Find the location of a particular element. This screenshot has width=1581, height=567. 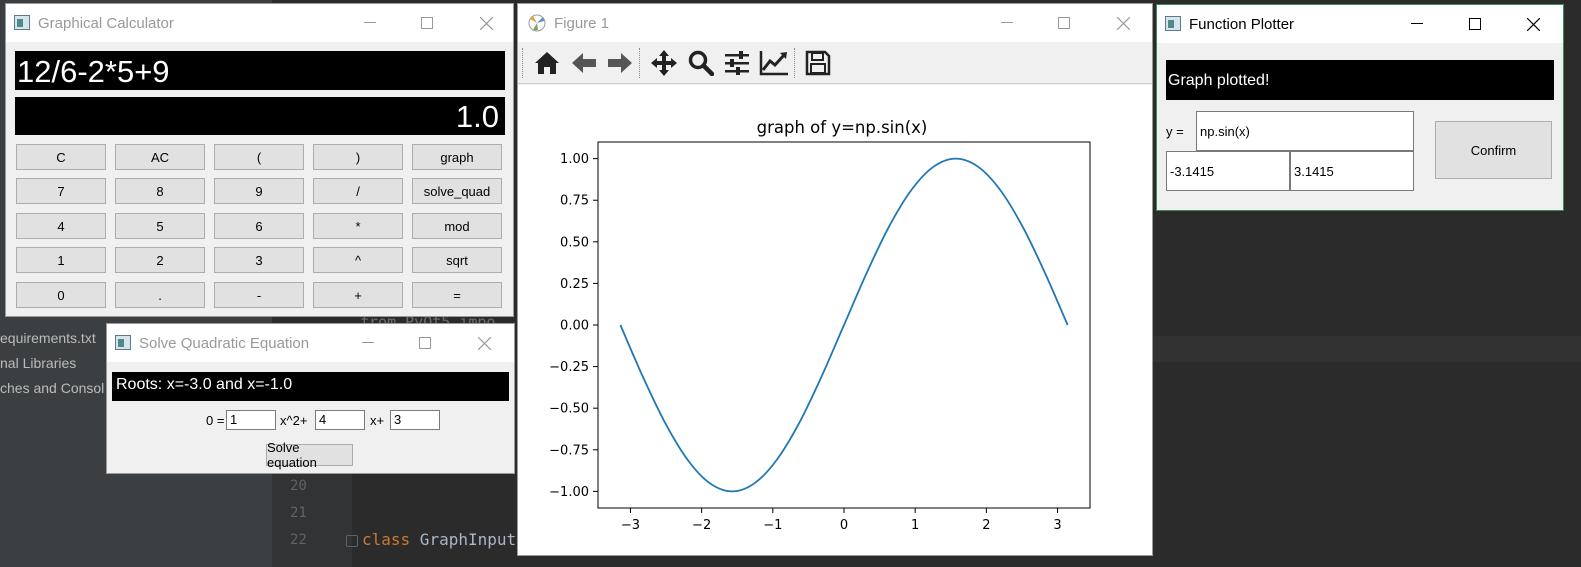

plus-button: + is located at coordinates (358, 295).